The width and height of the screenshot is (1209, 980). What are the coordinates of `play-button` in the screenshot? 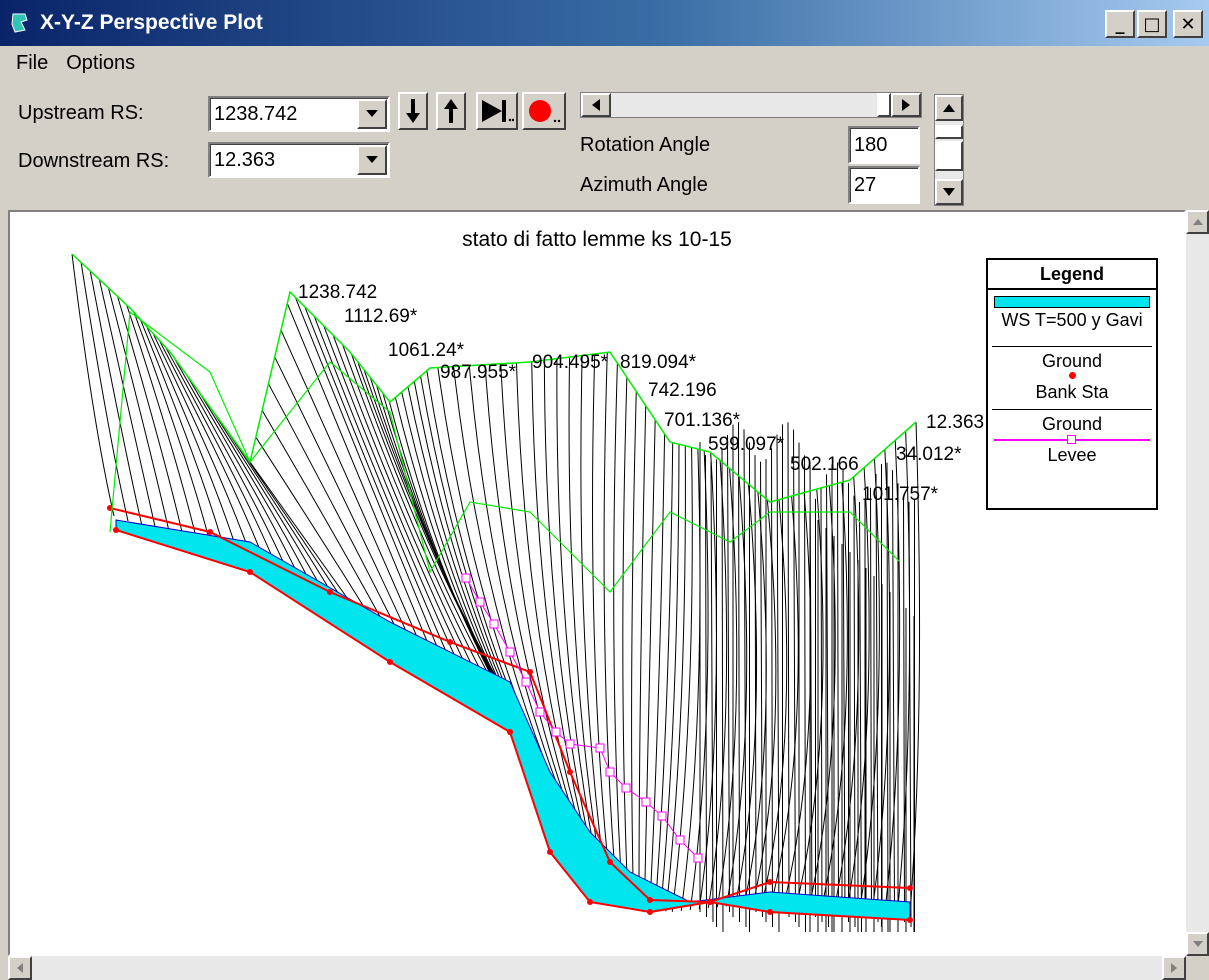 It's located at (497, 111).